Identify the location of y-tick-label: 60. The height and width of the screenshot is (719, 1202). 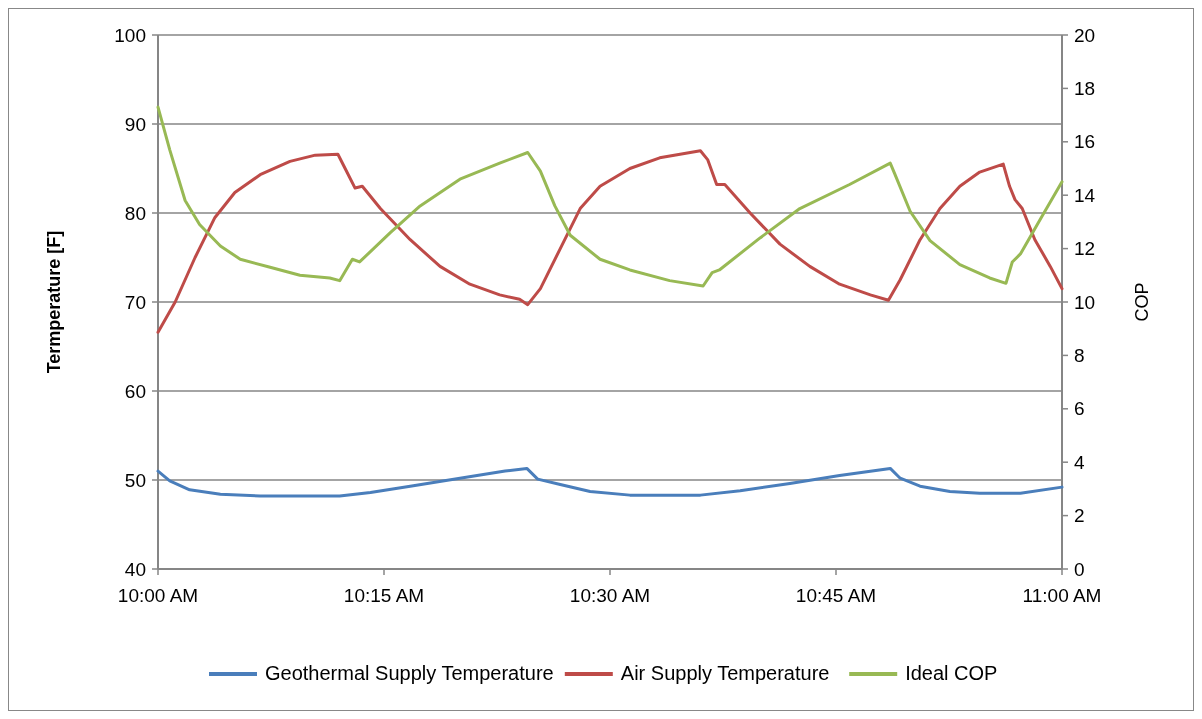
(135, 391).